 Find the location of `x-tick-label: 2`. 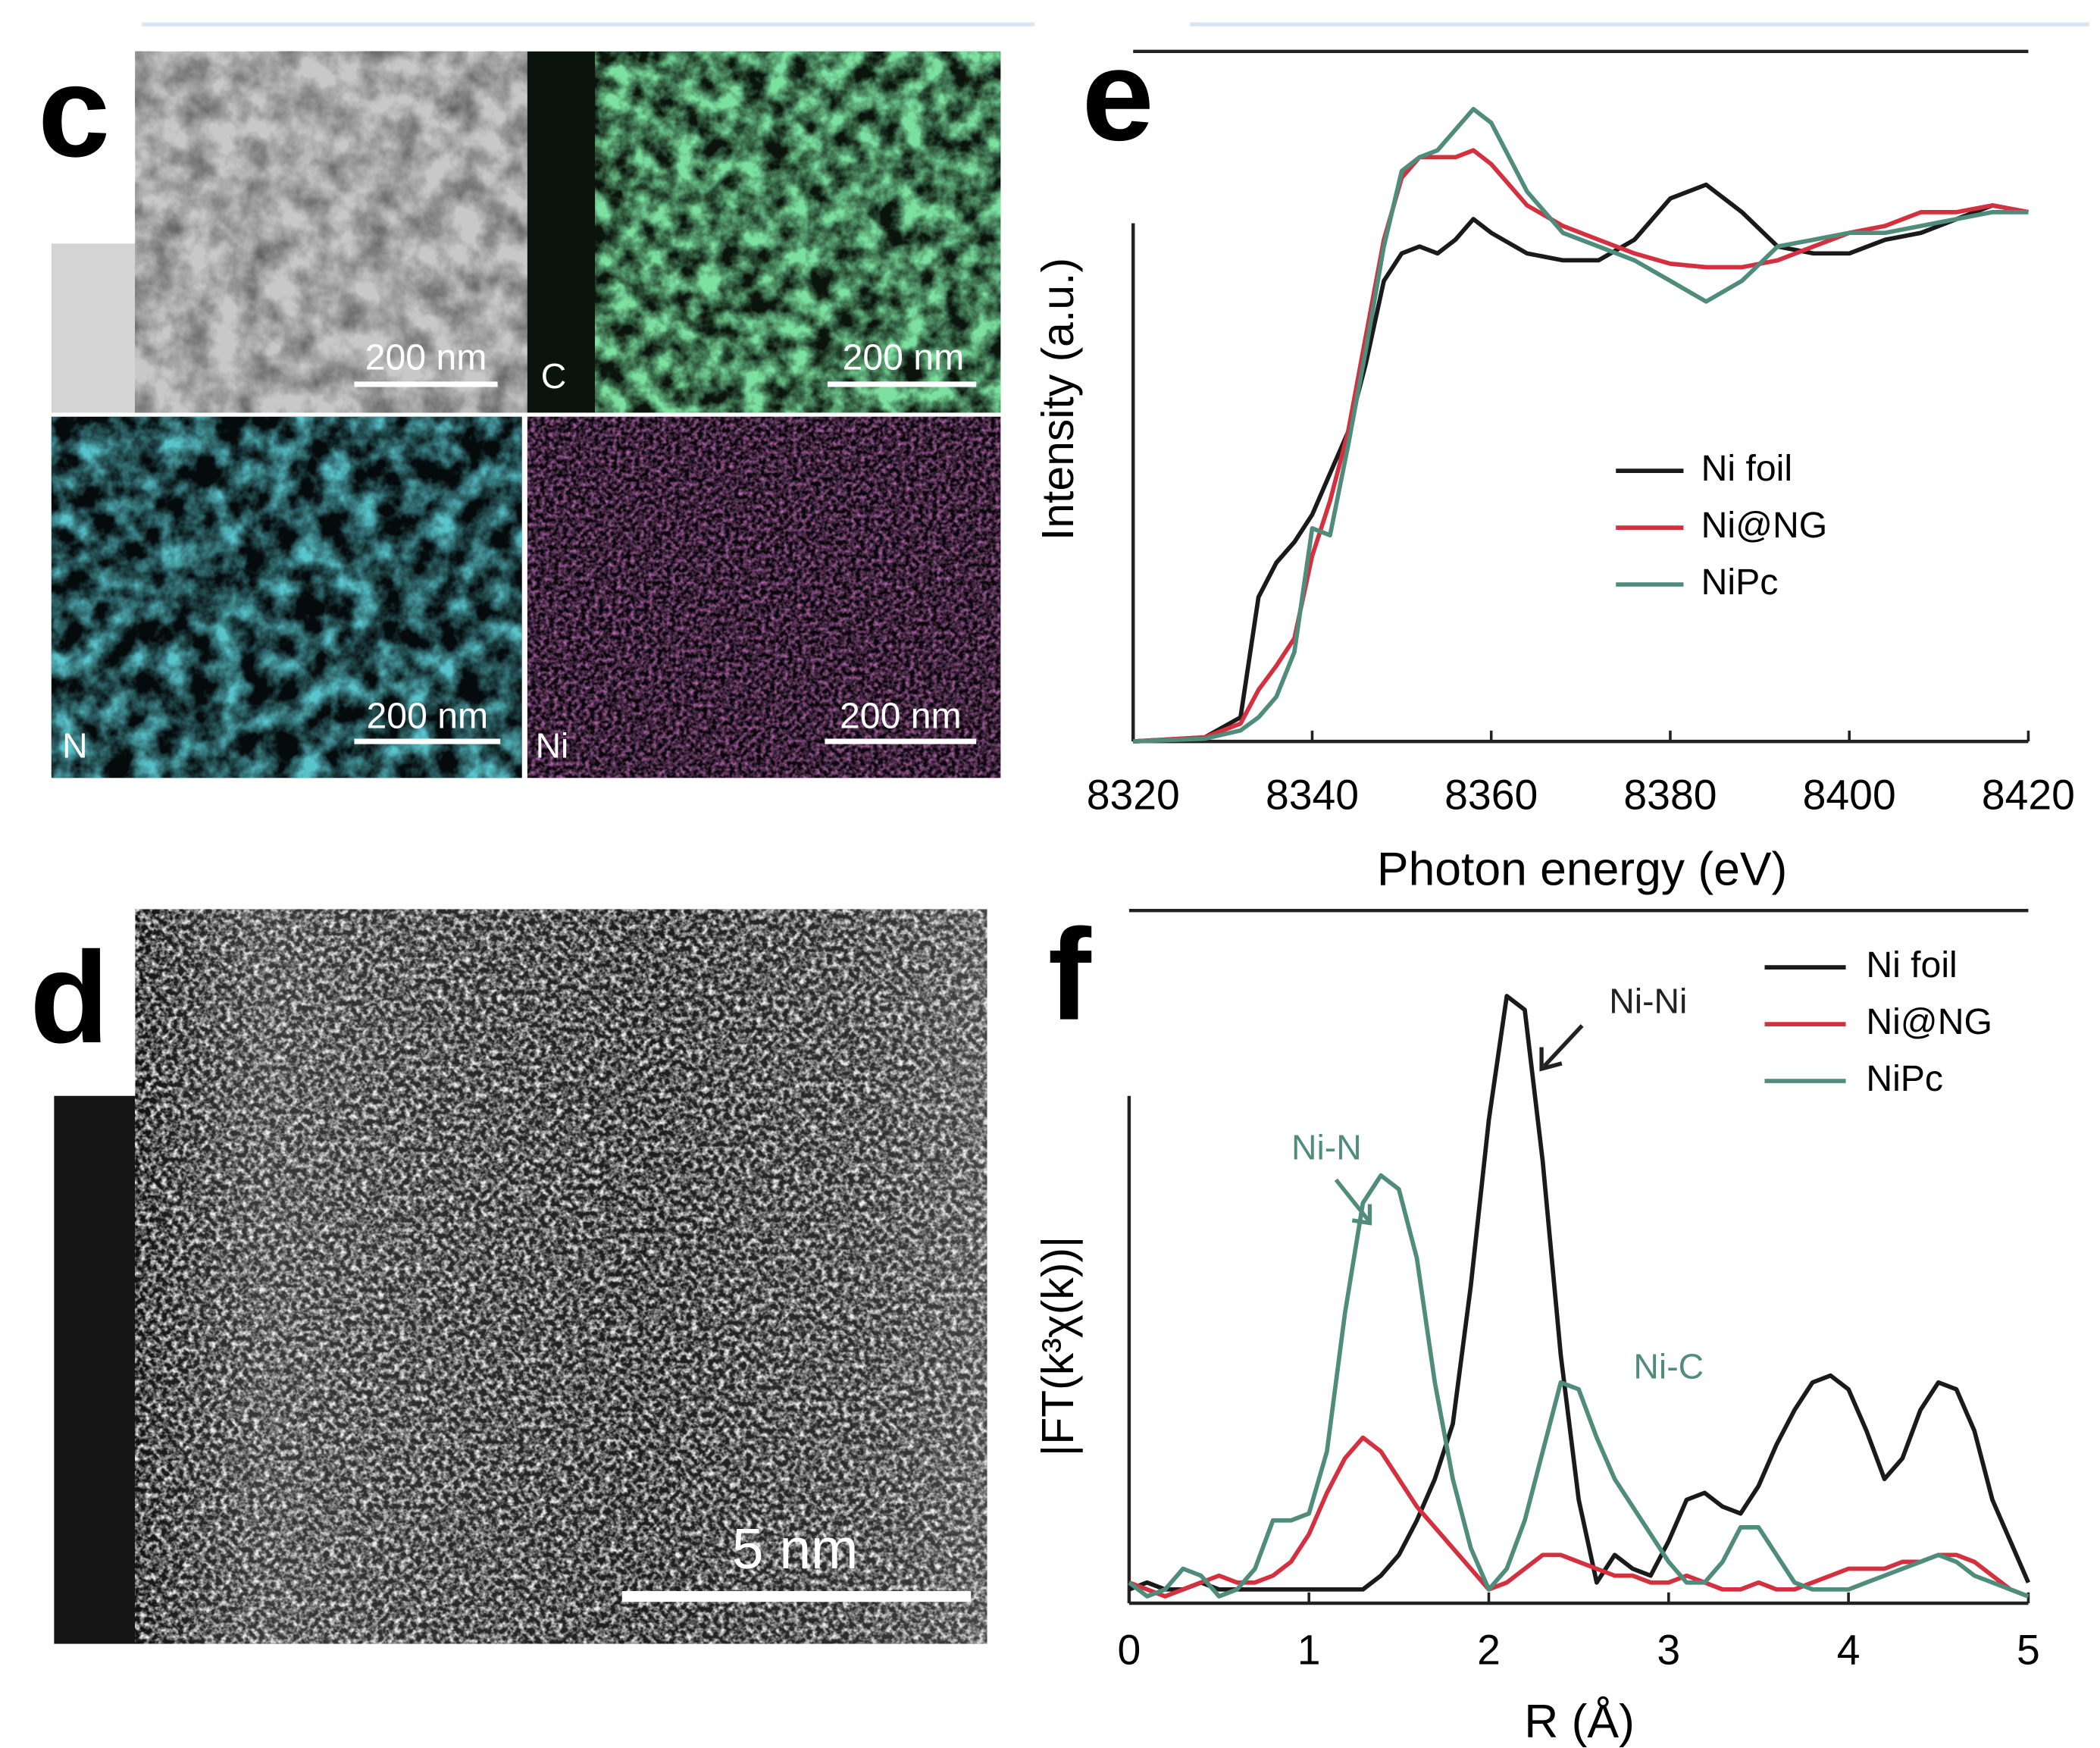

x-tick-label: 2 is located at coordinates (1489, 1650).